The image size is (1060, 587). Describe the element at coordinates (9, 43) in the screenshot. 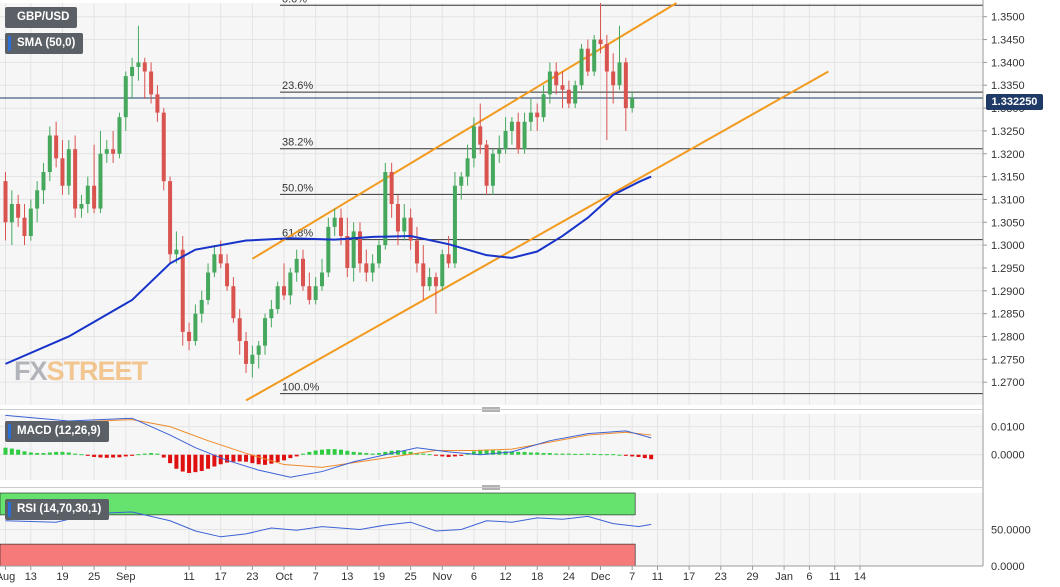

I see `sma-swatch` at that location.